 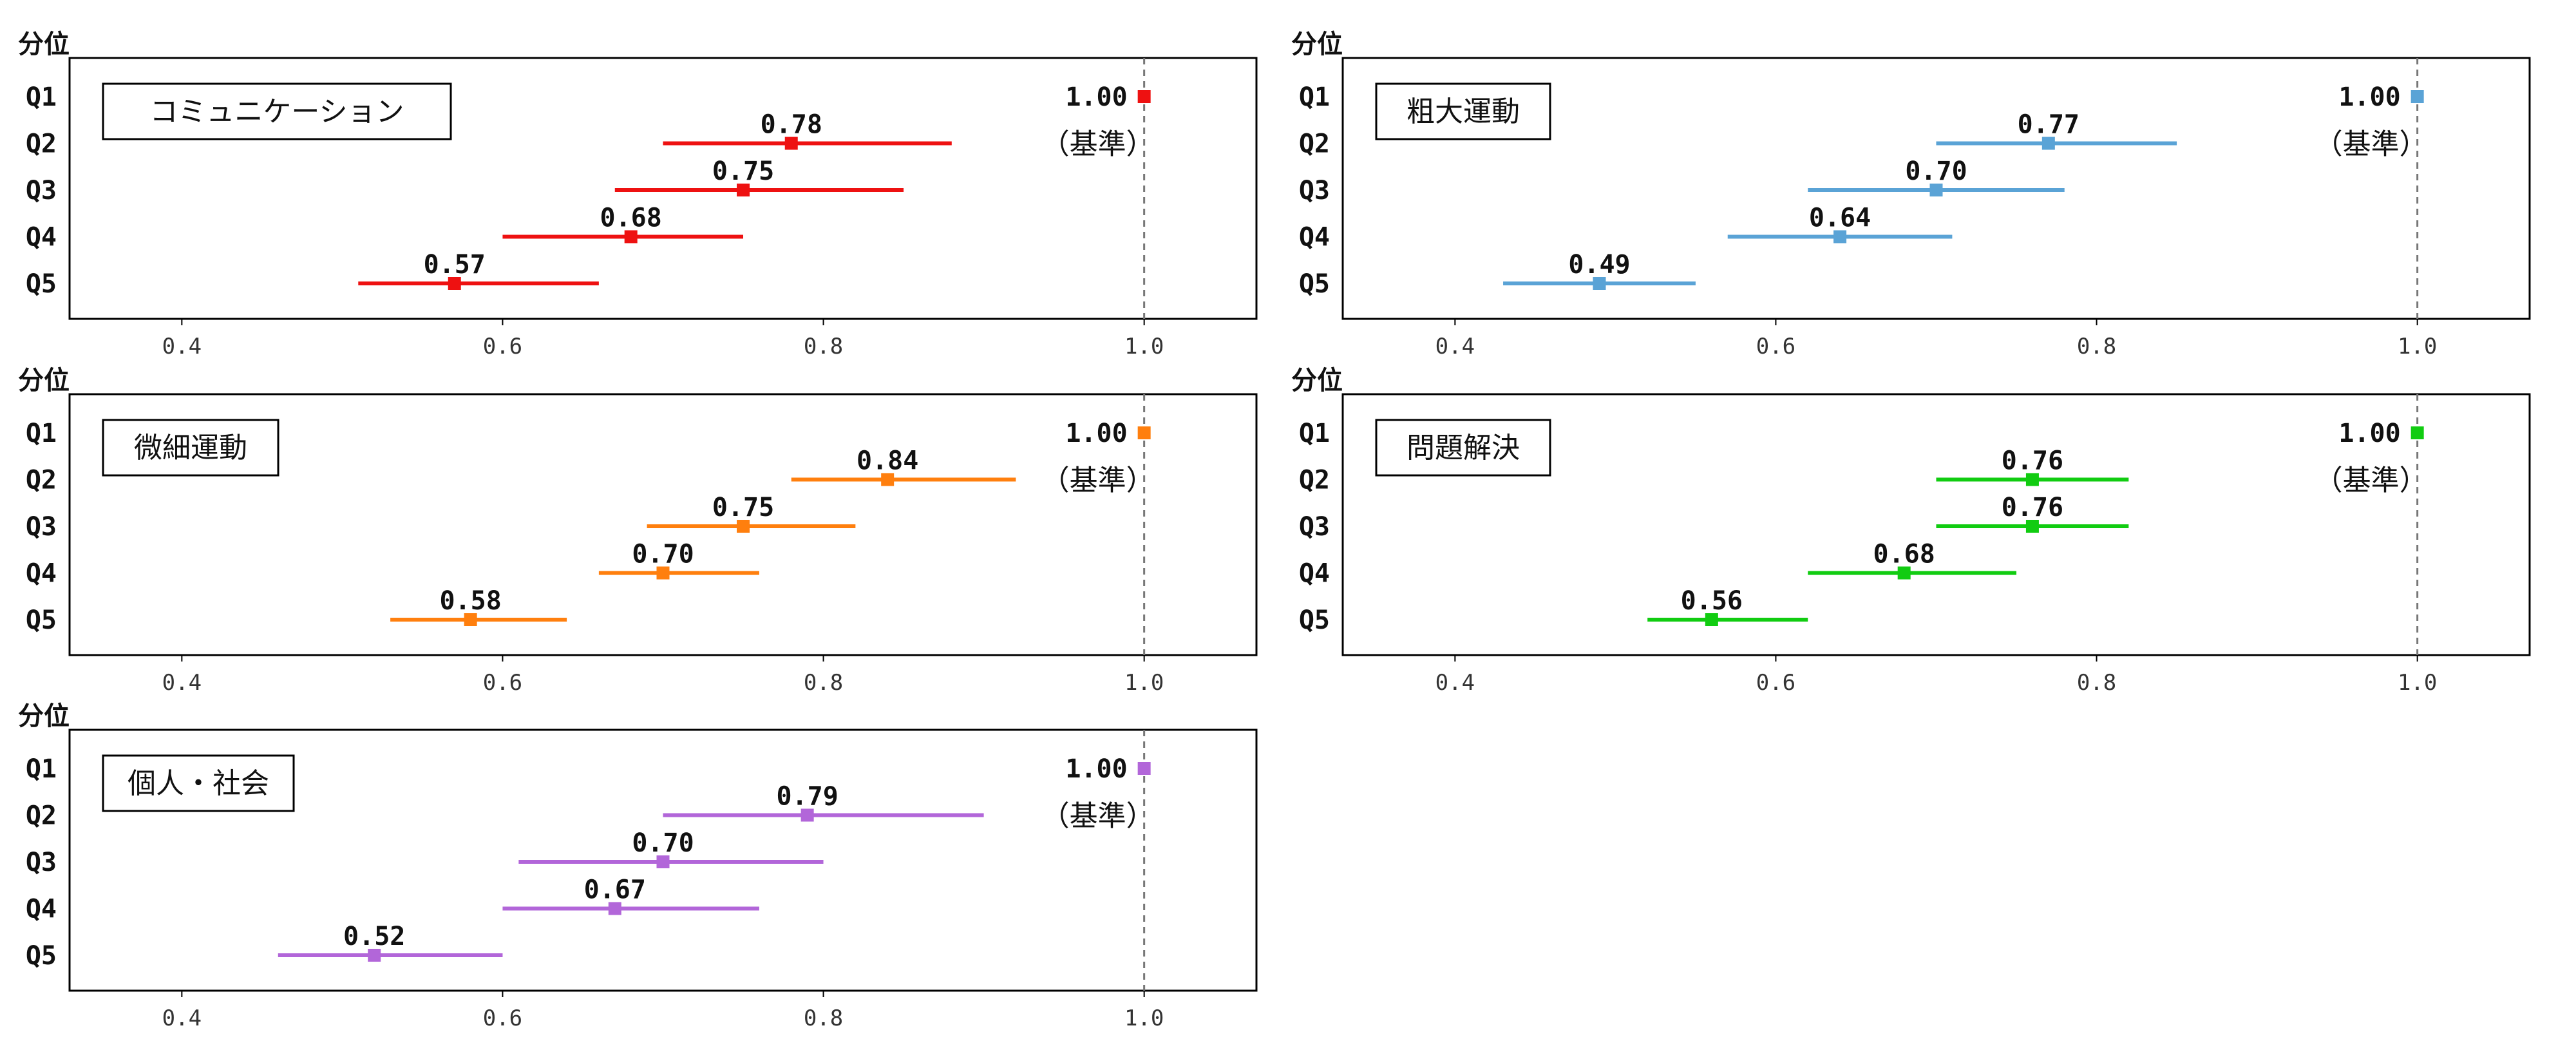 What do you see at coordinates (1936, 188) in the screenshot?
I see `plot-frame` at bounding box center [1936, 188].